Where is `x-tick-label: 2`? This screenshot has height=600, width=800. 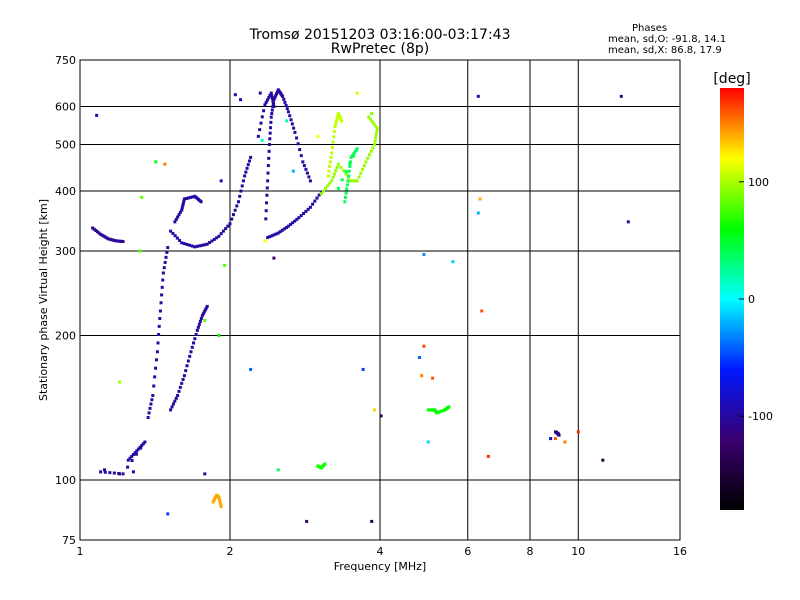 x-tick-label: 2 is located at coordinates (230, 551).